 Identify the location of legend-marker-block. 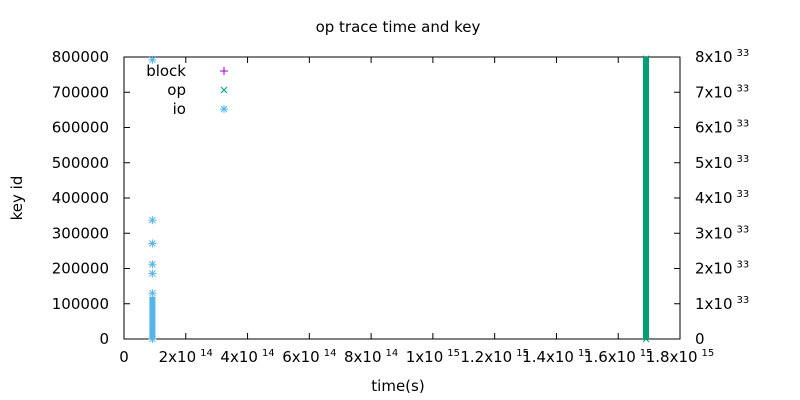
(224, 71).